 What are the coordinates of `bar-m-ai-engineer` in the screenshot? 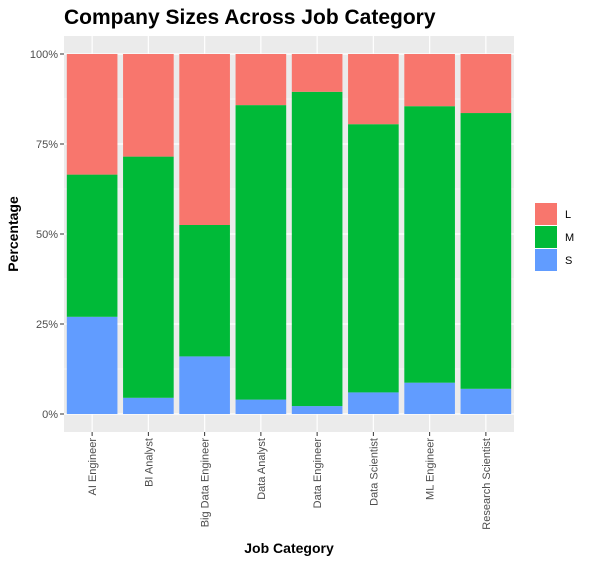 It's located at (92, 245).